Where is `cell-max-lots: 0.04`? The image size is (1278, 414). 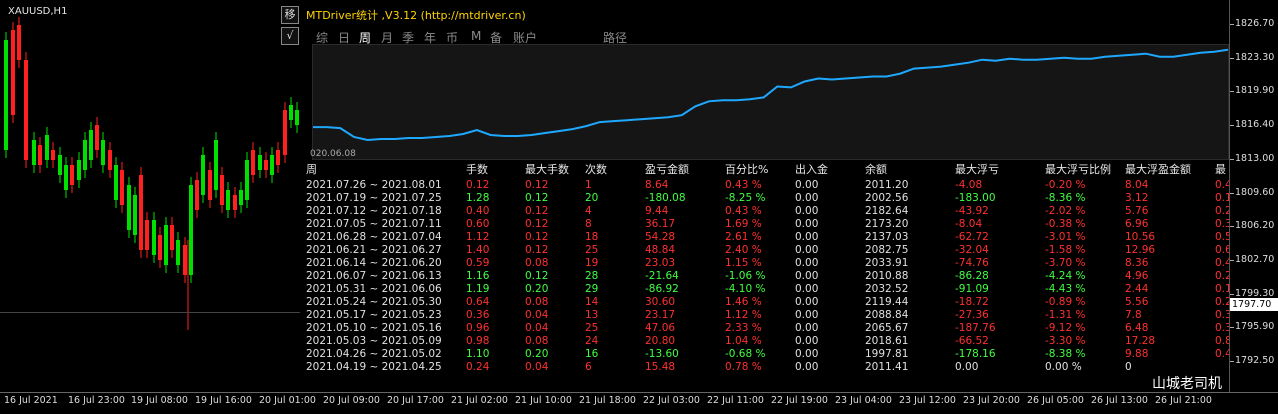
cell-max-lots: 0.04 is located at coordinates (537, 315).